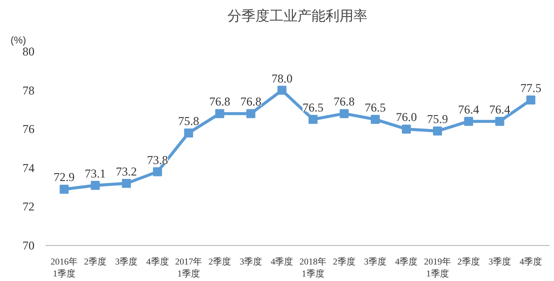  I want to click on data-label: 77.5, so click(531, 88).